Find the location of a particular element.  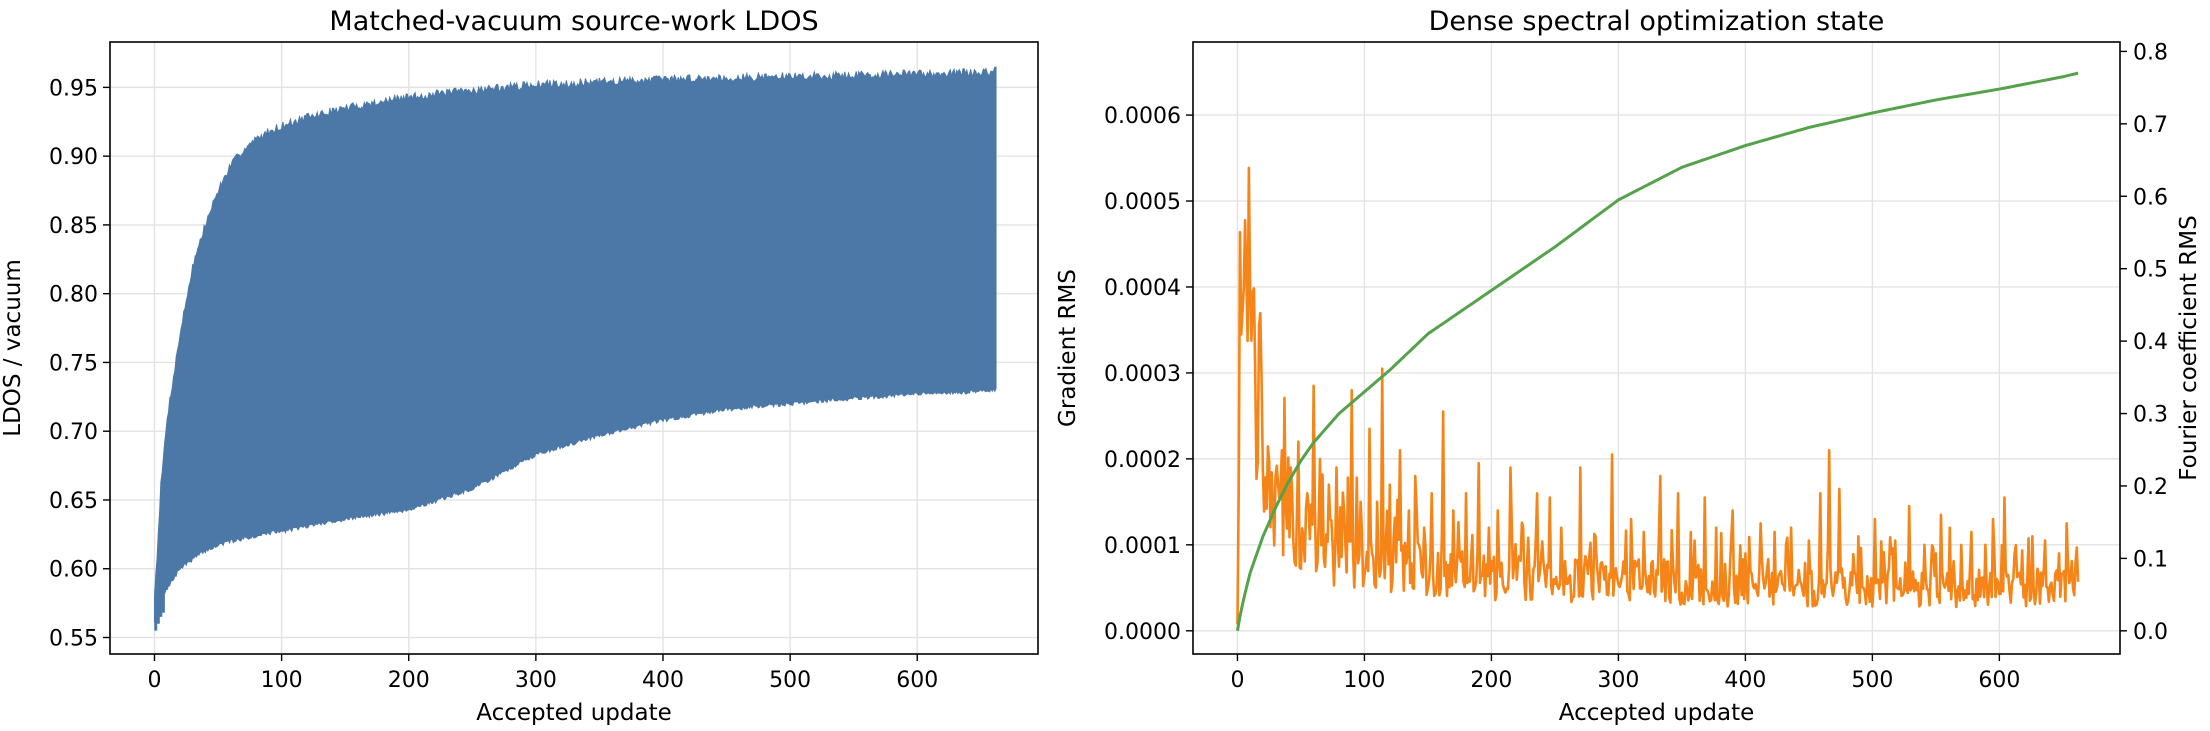

optimization-x-axis-label: Accepted update is located at coordinates (1657, 713).